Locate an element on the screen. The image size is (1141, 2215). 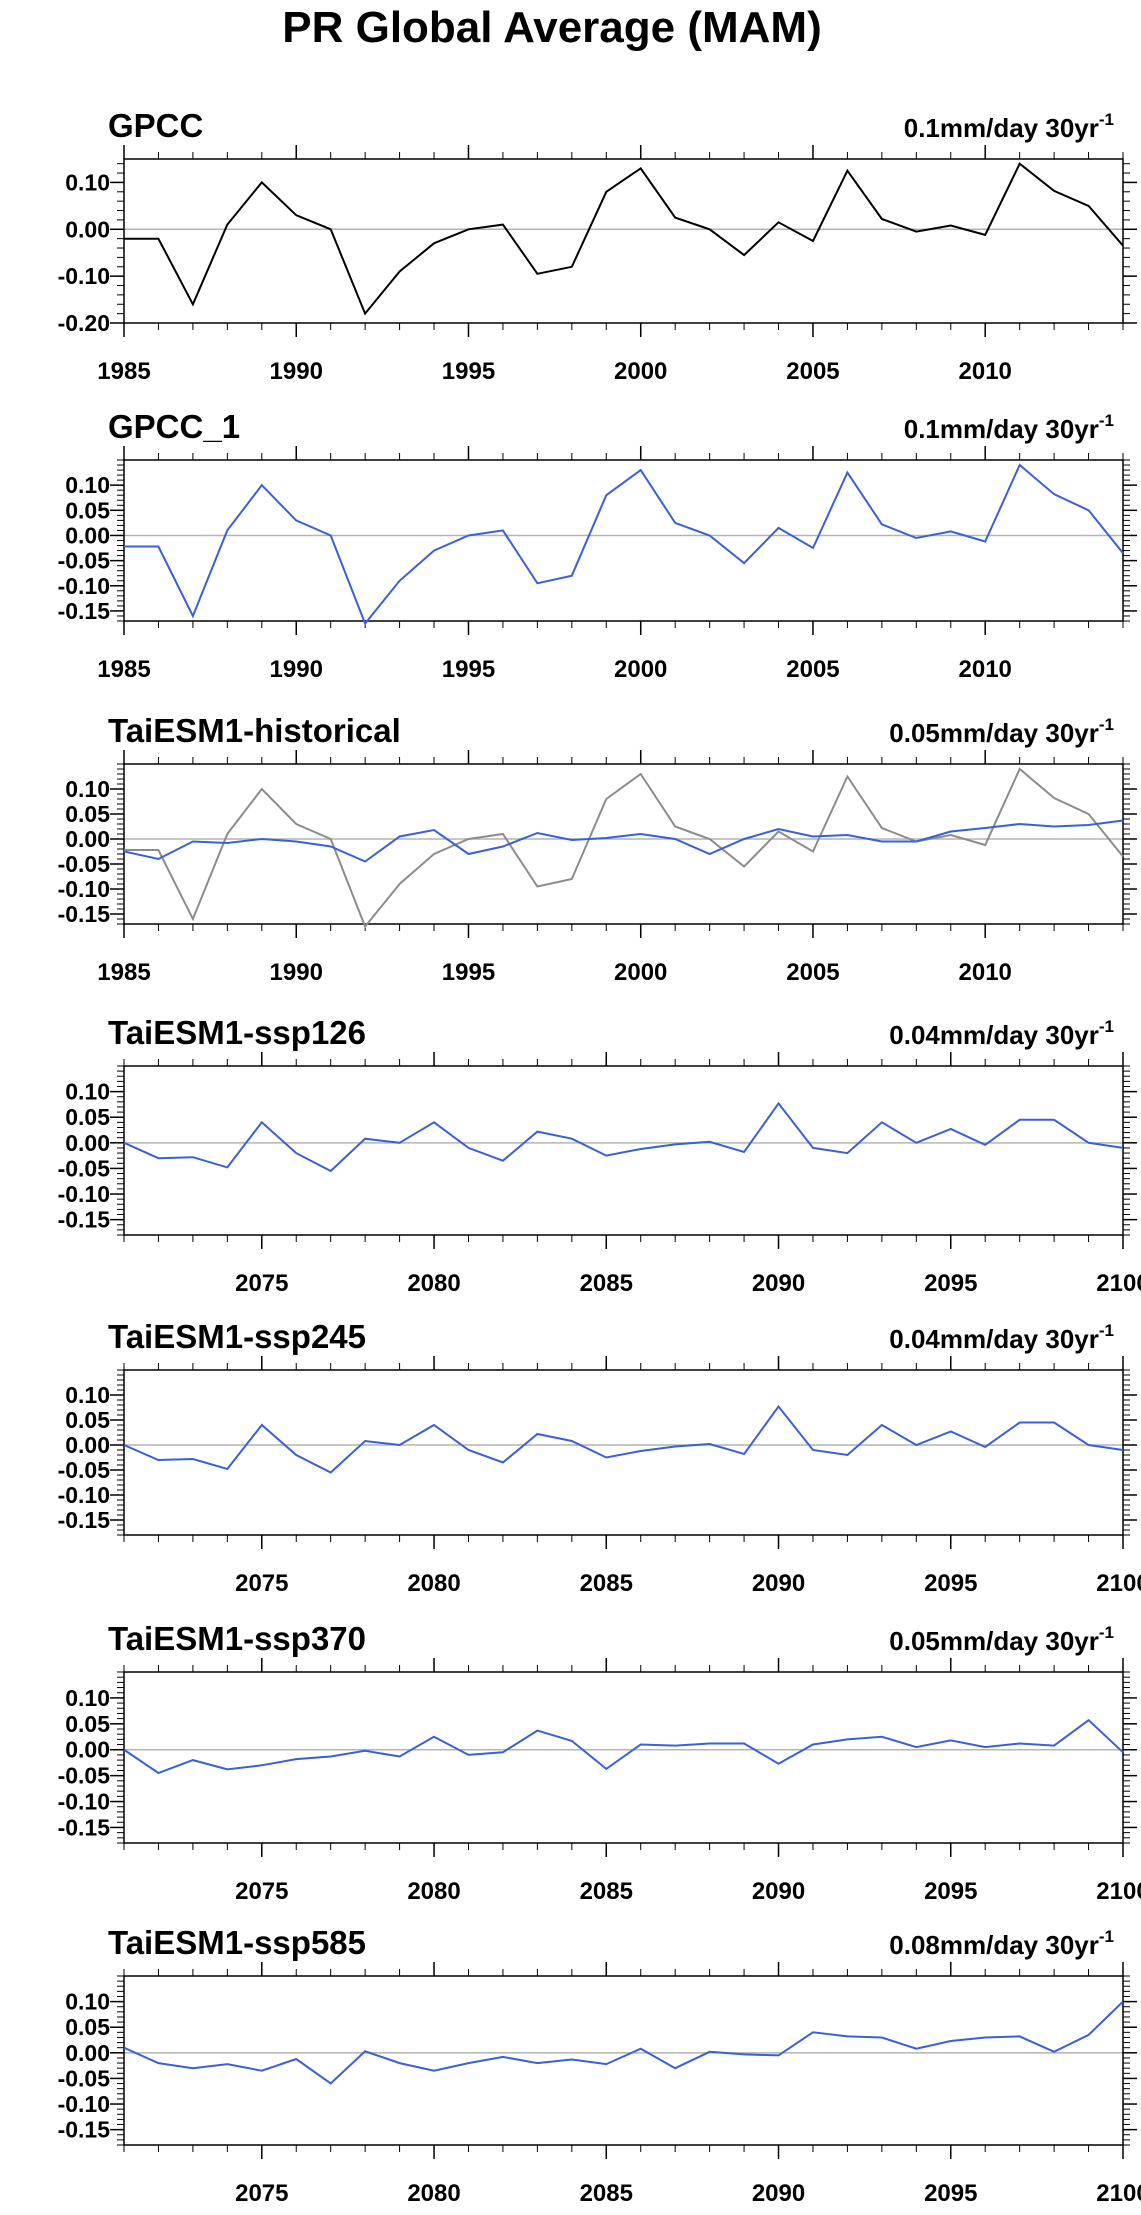
panel-title: TaiESM1-ssp245 is located at coordinates (237, 1336).